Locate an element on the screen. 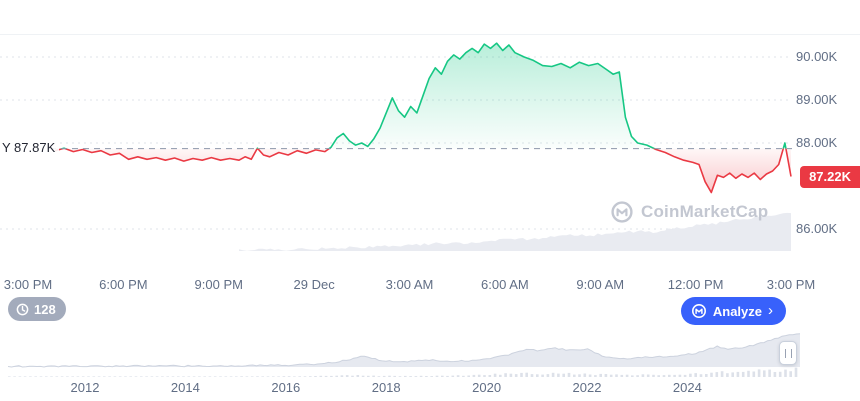  chevron-right-icon: › is located at coordinates (770, 310).